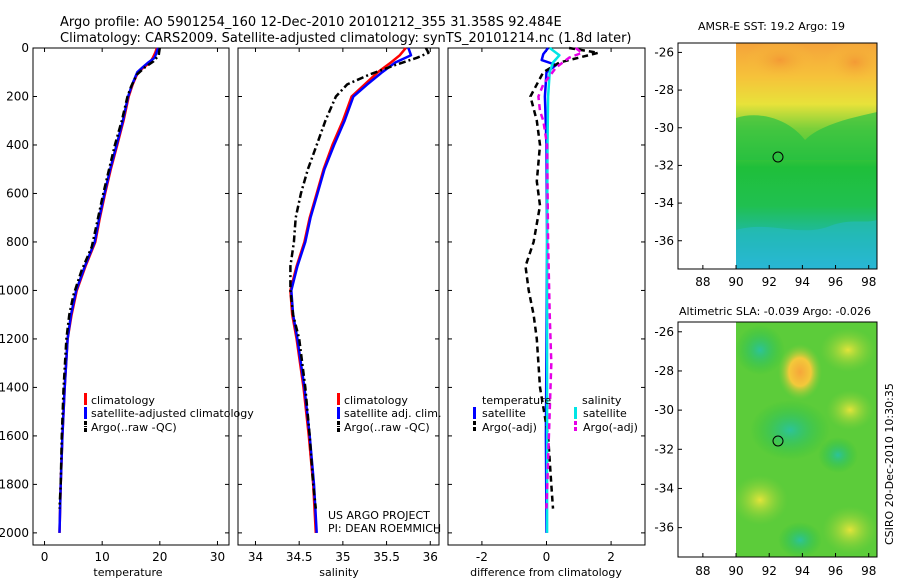 Image resolution: width=900 pixels, height=580 pixels. I want to click on difference-axis-label: difference from climatology, so click(546, 572).